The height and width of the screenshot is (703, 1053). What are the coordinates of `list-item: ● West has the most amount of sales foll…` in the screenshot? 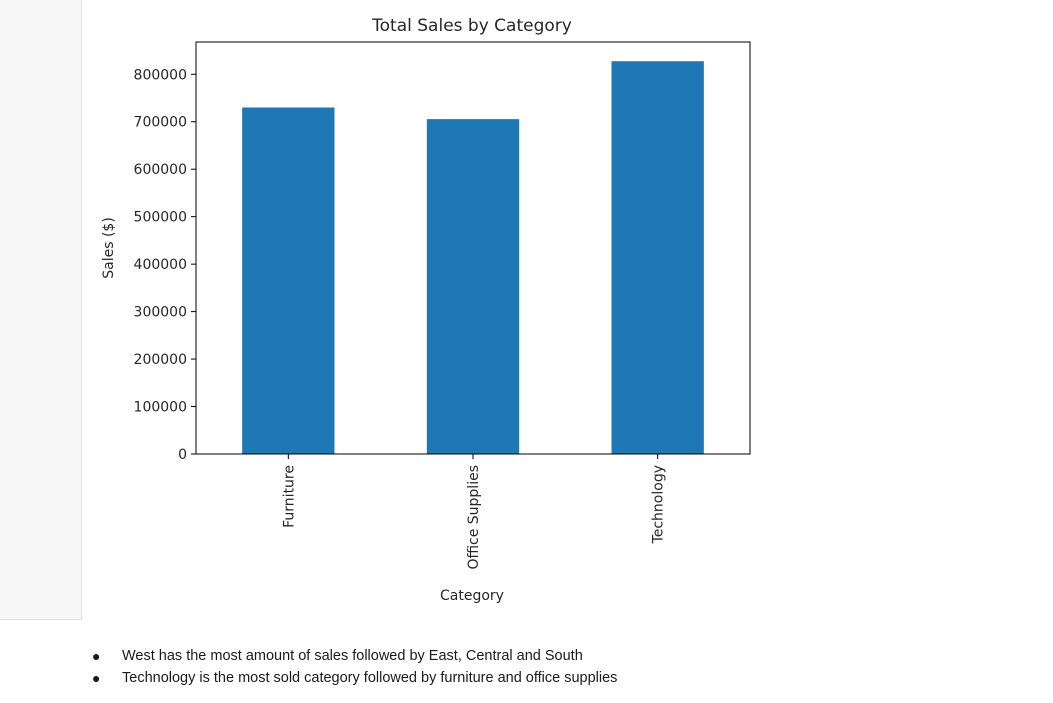 It's located at (353, 656).